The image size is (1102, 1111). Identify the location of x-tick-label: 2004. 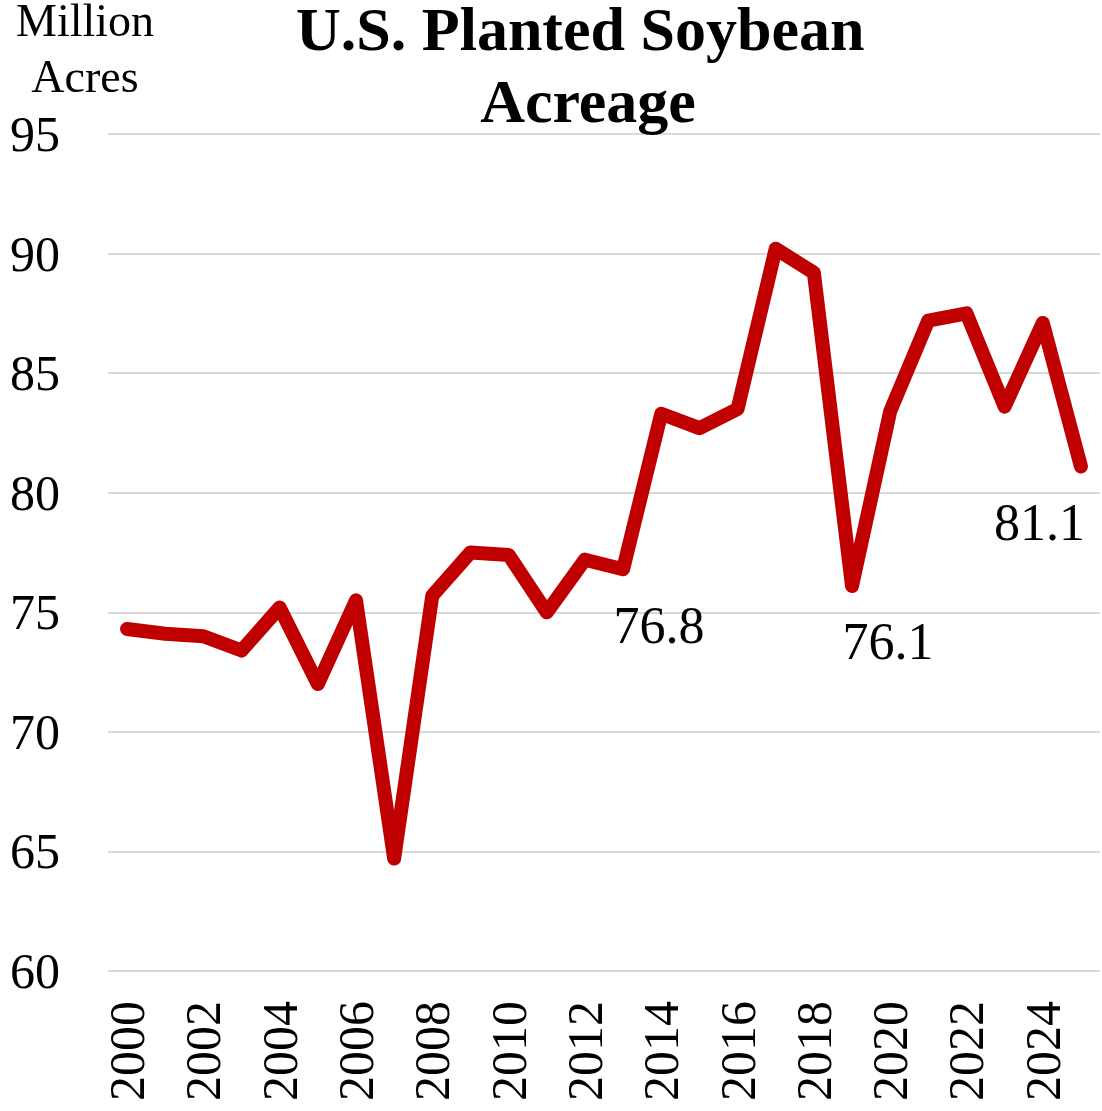
(279, 1051).